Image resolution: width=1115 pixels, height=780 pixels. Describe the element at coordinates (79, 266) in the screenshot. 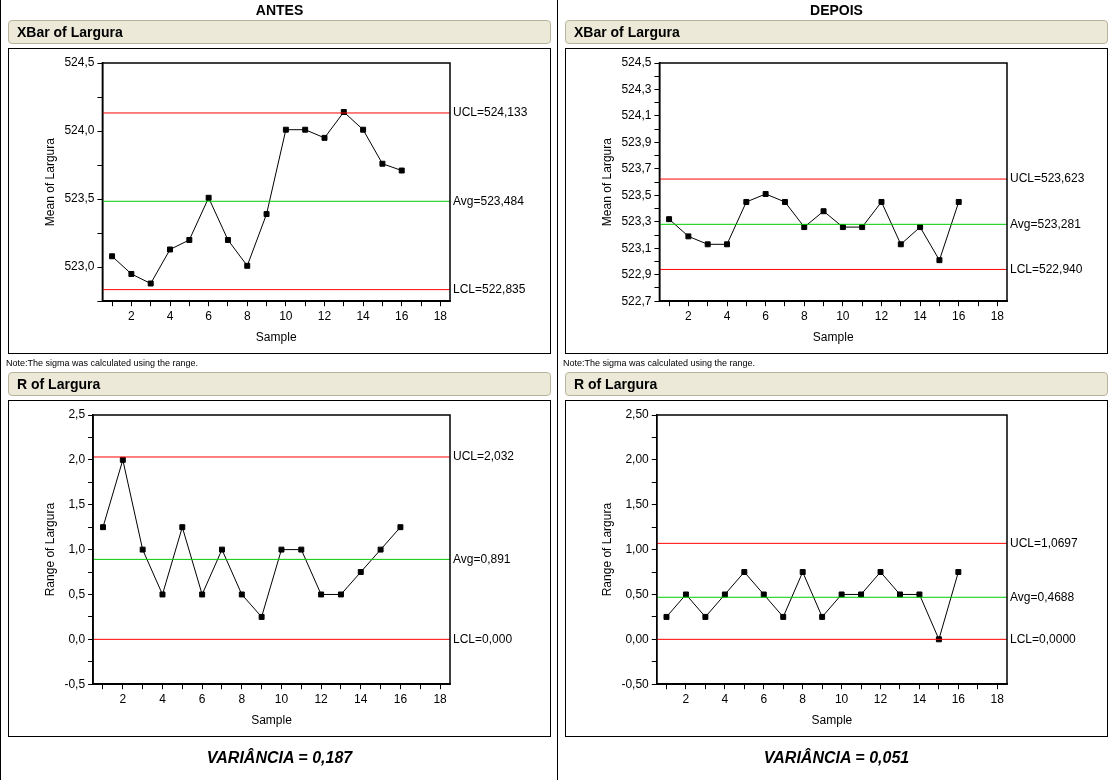

I see `y-tick-label: 523,0` at that location.